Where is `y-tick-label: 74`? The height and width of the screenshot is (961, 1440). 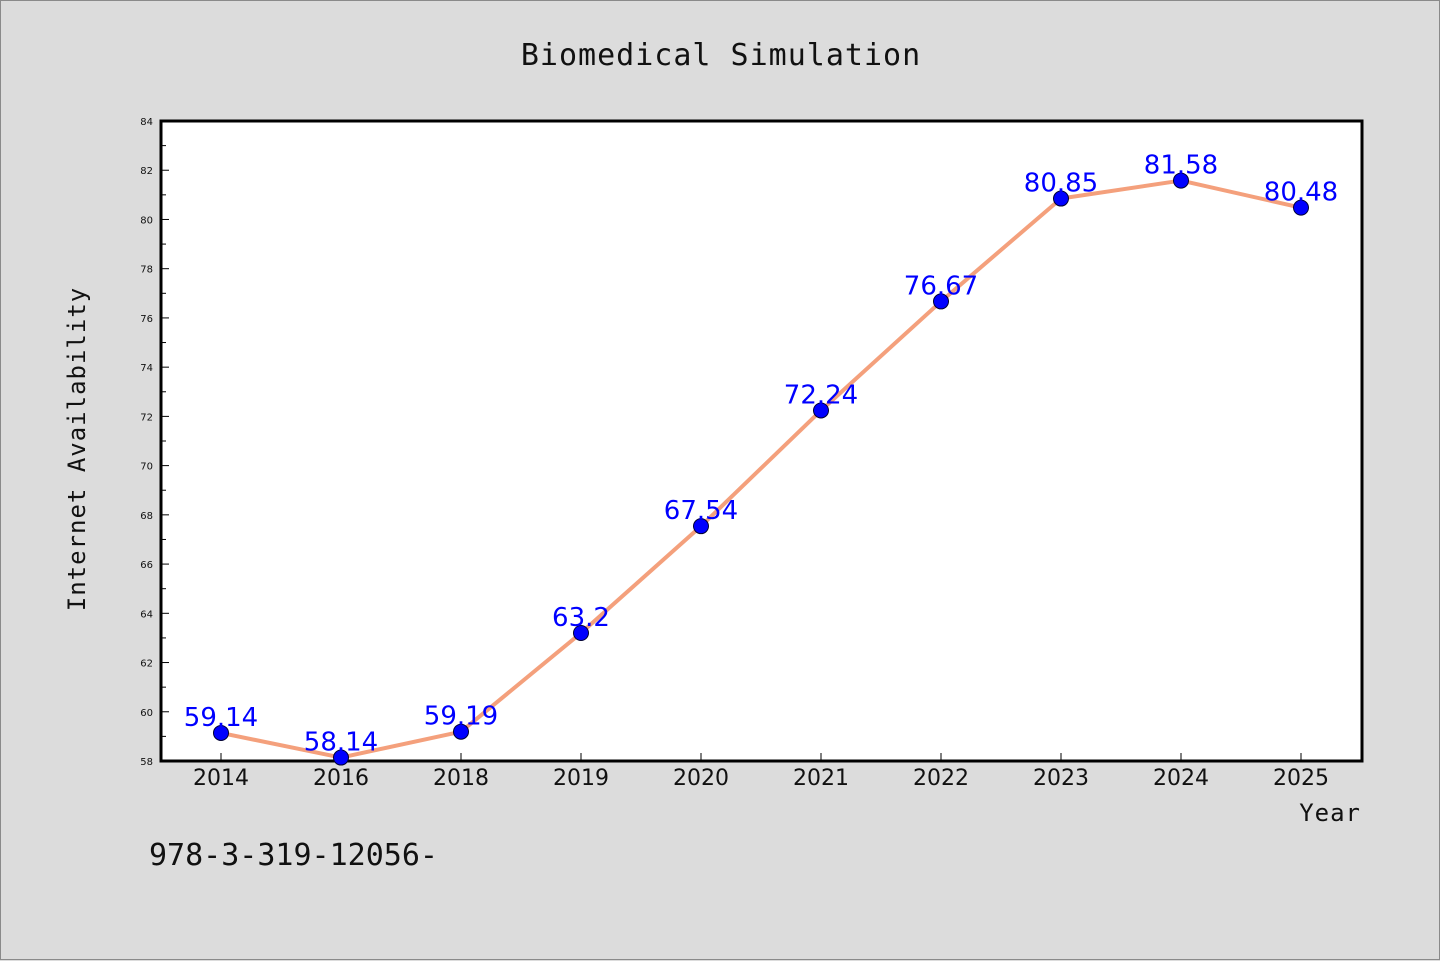
y-tick-label: 74 is located at coordinates (146, 368).